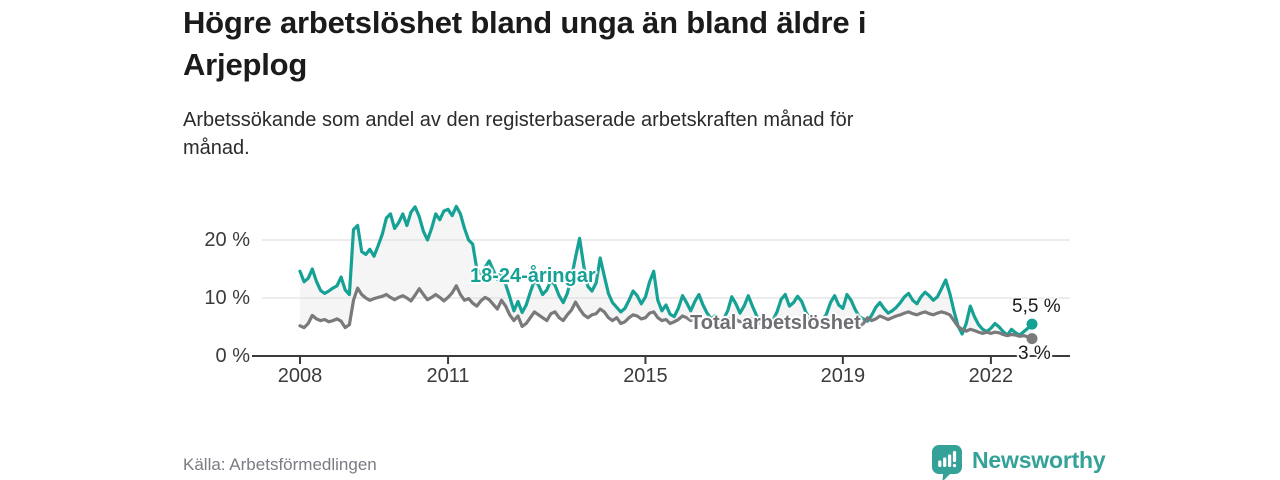  Describe the element at coordinates (645, 376) in the screenshot. I see `x-tick-label: 2015` at that location.